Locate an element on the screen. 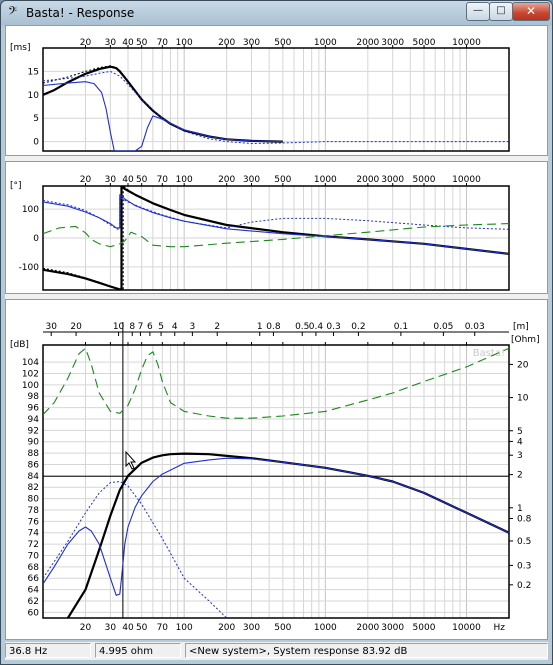 This screenshot has width=553, height=665. maximize-button: □ is located at coordinates (501, 11).